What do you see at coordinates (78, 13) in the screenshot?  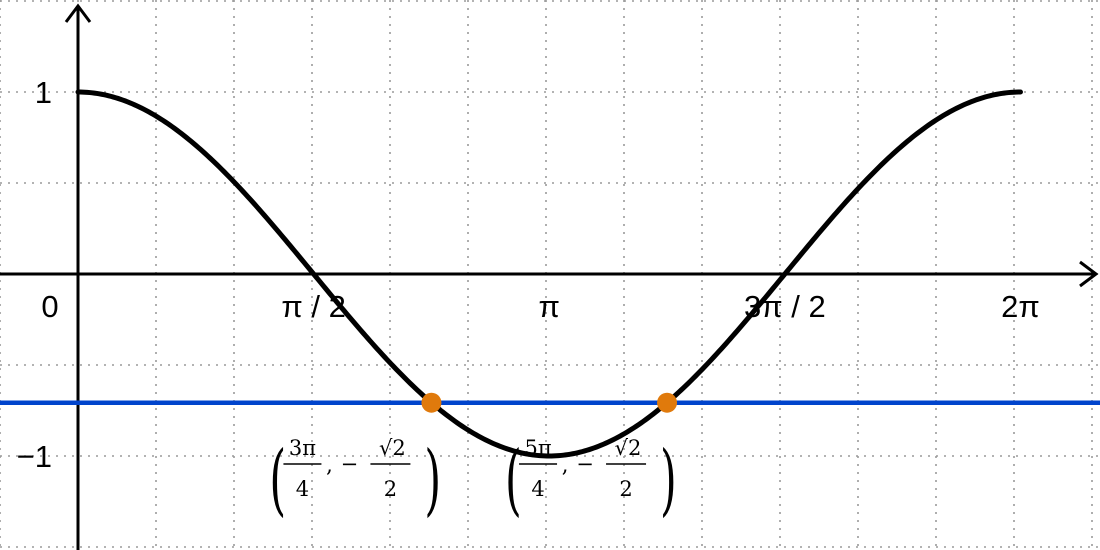 I see `y-axis-arrow` at bounding box center [78, 13].